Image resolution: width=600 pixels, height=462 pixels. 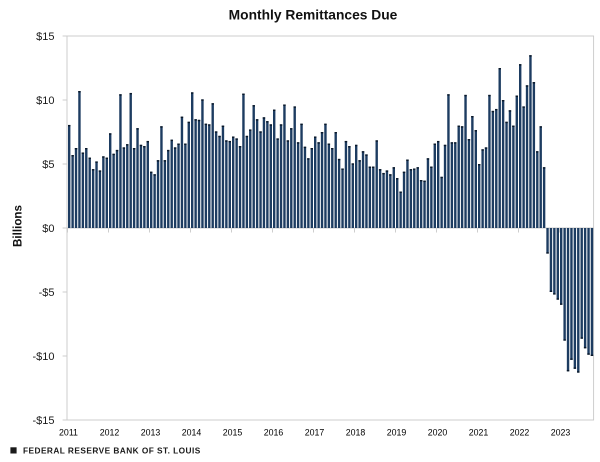 What do you see at coordinates (112, 451) in the screenshot?
I see `svg-text:FEDERAL RESERVE BANK OF ST. LO: FEDERAL RESERVE BANK OF ST. LOUIS` at bounding box center [112, 451].